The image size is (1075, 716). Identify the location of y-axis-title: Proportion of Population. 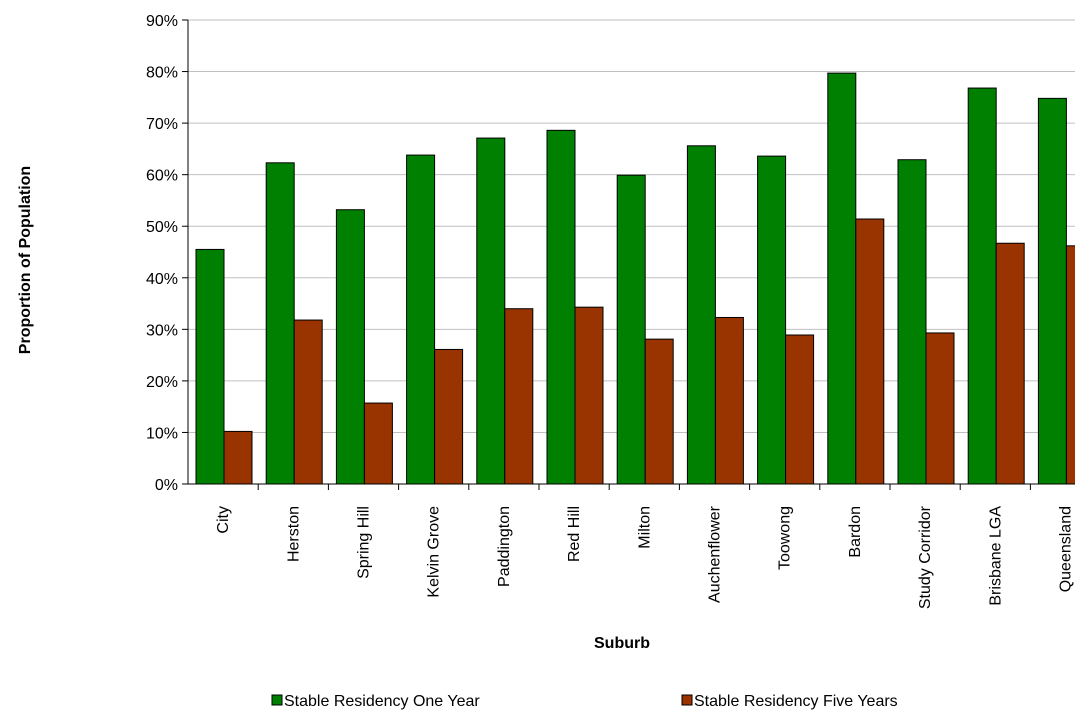
(25, 260).